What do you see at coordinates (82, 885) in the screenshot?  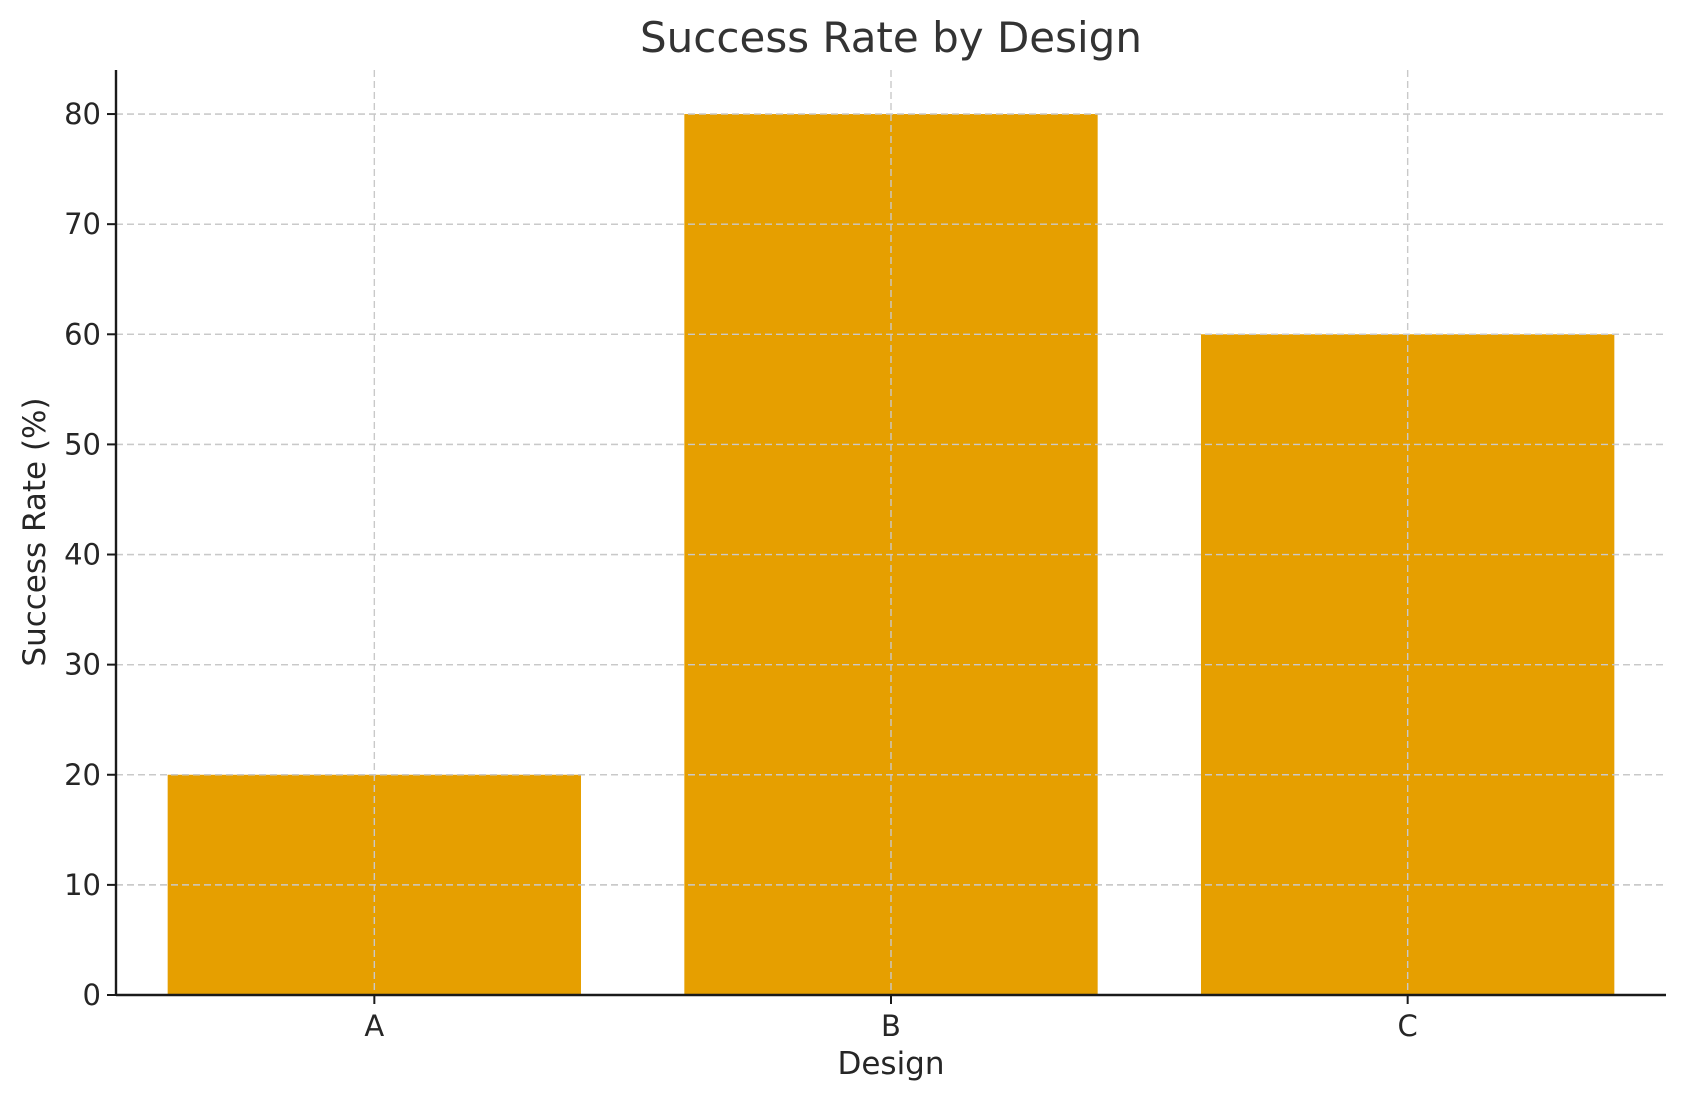 I see `y-tick-label: 10` at bounding box center [82, 885].